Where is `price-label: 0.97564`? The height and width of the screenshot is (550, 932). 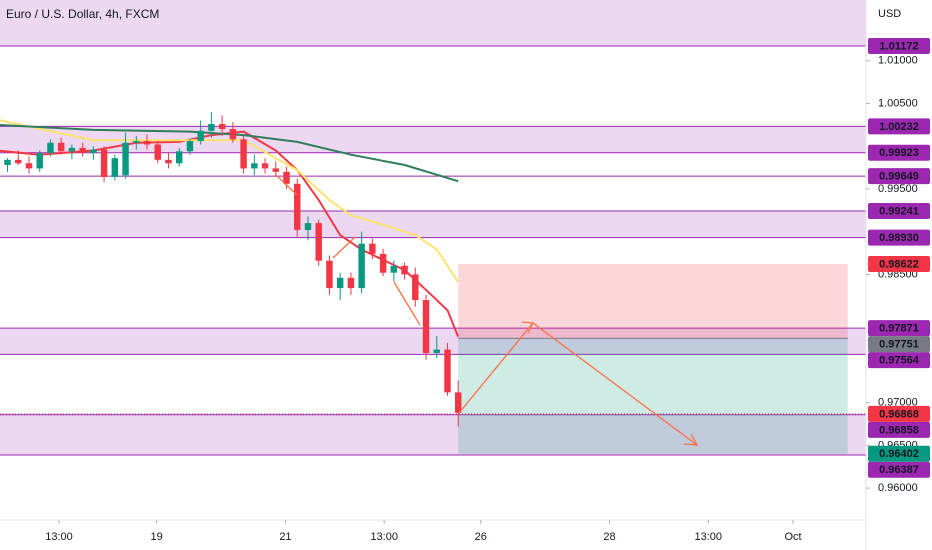 price-label: 0.97564 is located at coordinates (899, 361).